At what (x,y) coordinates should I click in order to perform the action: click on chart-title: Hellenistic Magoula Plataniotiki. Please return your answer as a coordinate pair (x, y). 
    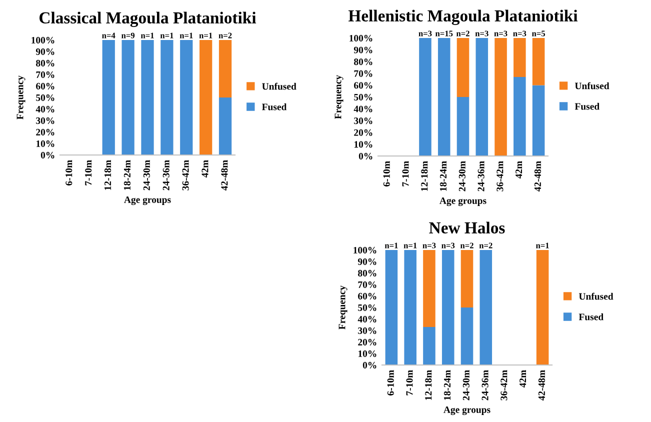
    Looking at the image, I should click on (463, 18).